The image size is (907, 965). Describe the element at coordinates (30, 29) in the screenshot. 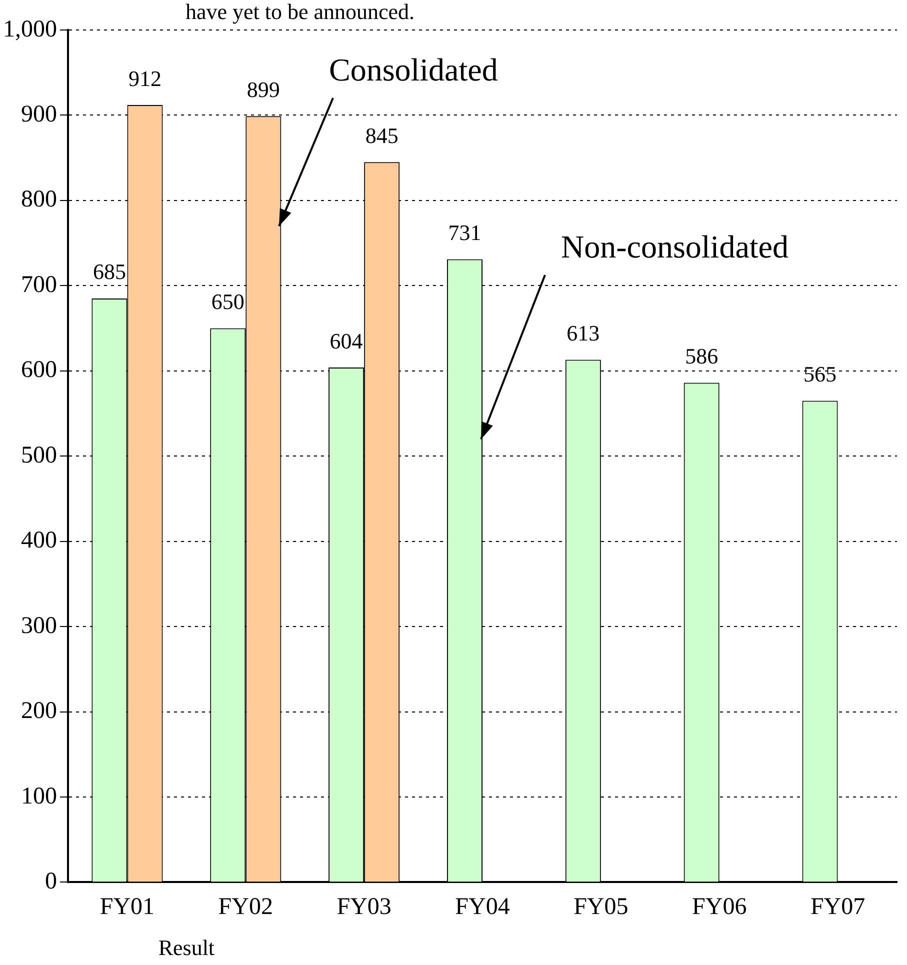

I see `y-tick-label: 1,000` at that location.